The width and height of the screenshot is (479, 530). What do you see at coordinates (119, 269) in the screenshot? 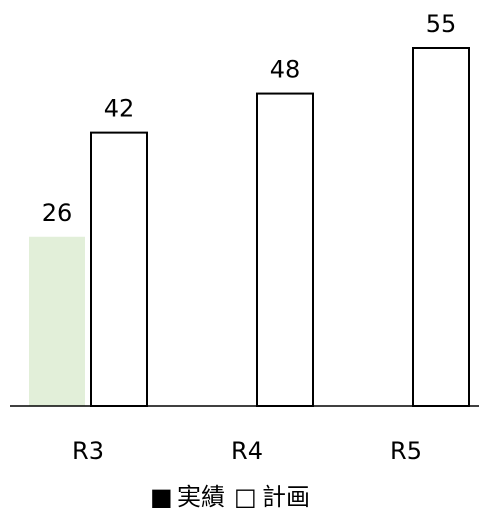
I see `bar-R3-計画` at bounding box center [119, 269].